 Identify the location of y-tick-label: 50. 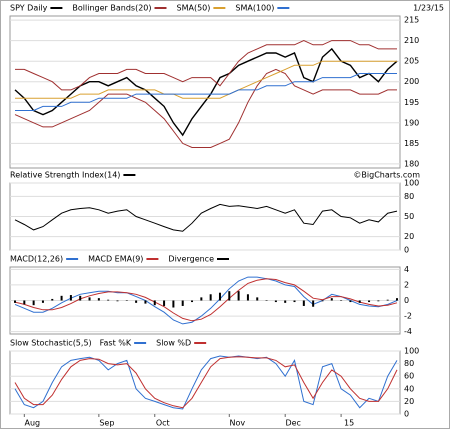
(409, 216).